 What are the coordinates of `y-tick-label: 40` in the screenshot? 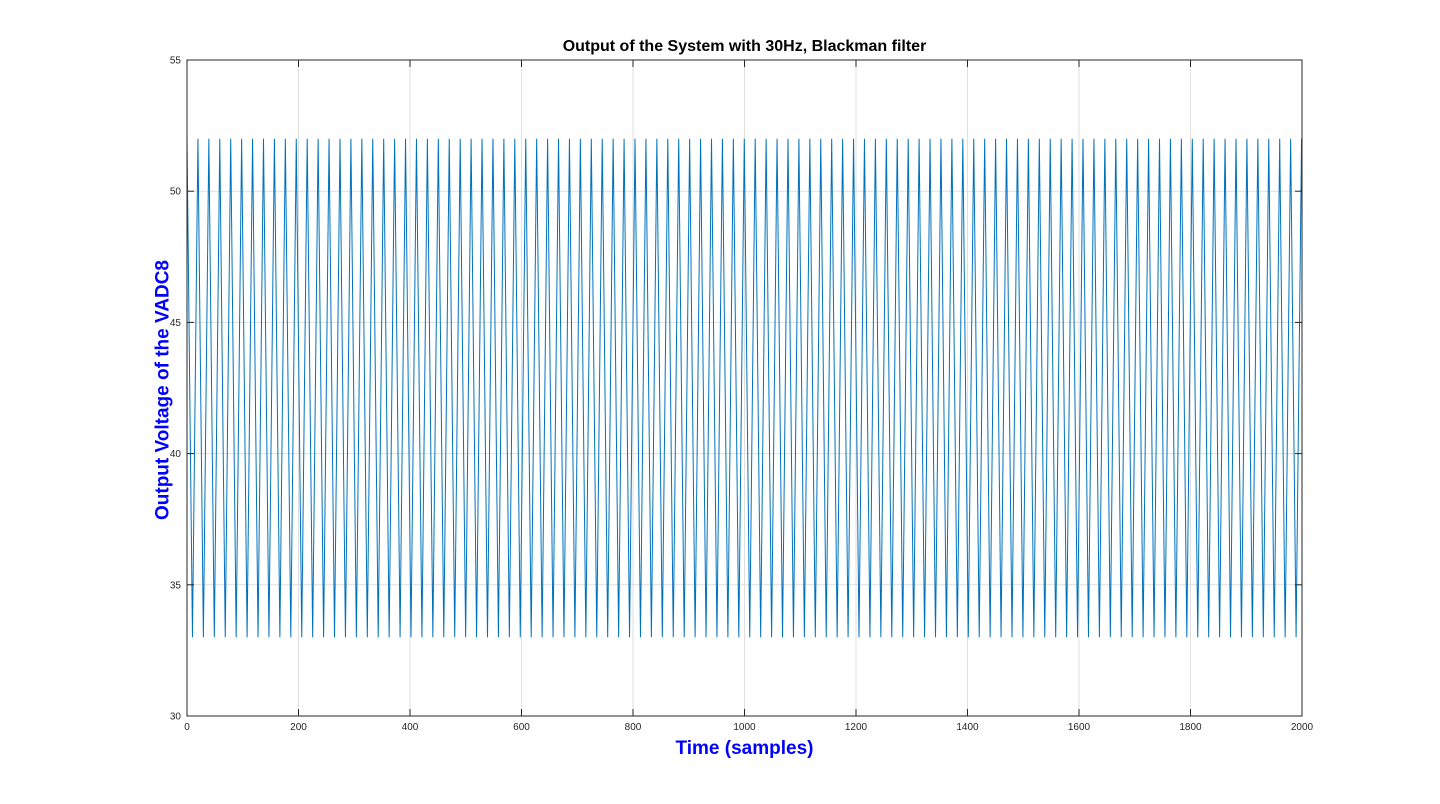 It's located at (176, 454).